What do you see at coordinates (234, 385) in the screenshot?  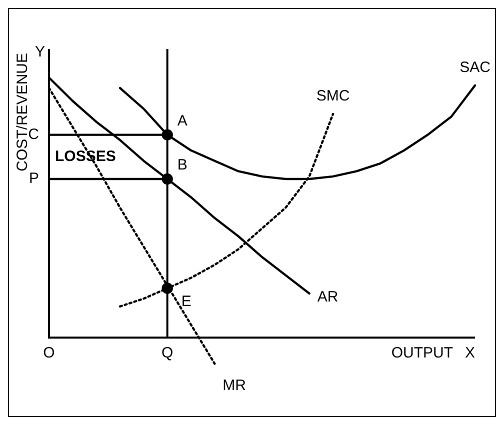 I see `series-label: MR` at bounding box center [234, 385].